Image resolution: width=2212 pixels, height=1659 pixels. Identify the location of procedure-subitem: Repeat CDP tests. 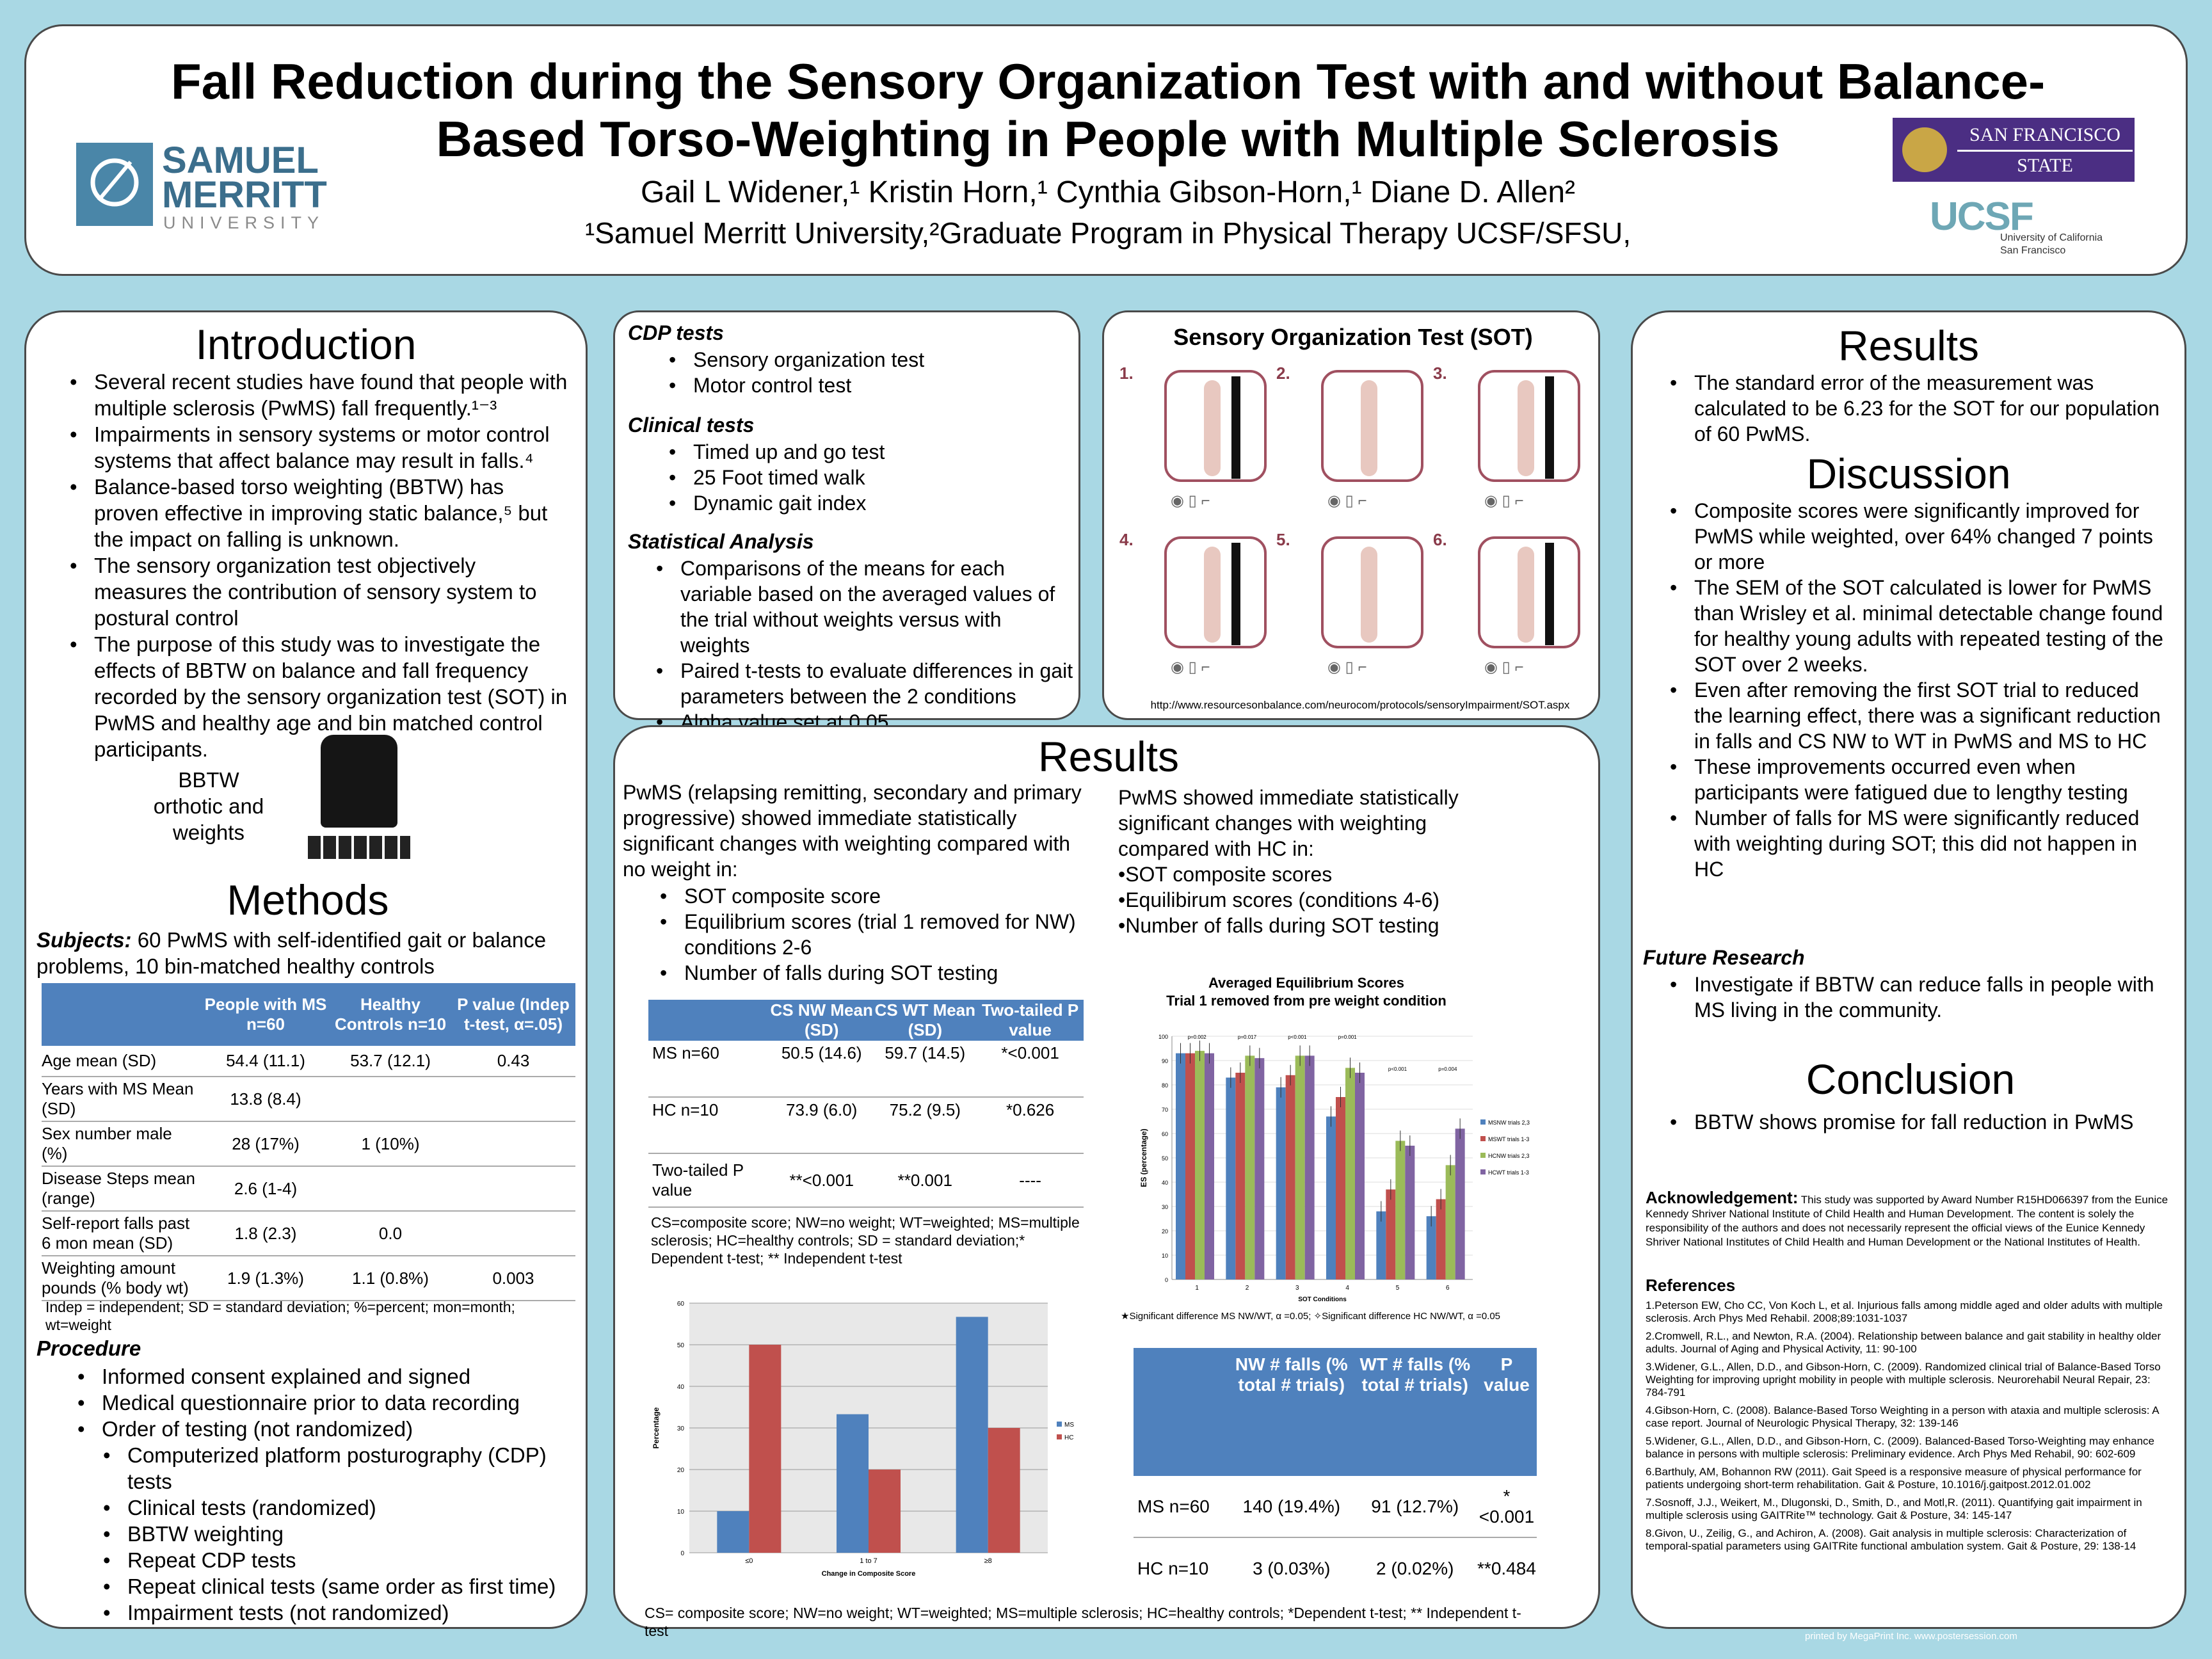
(338, 1560).